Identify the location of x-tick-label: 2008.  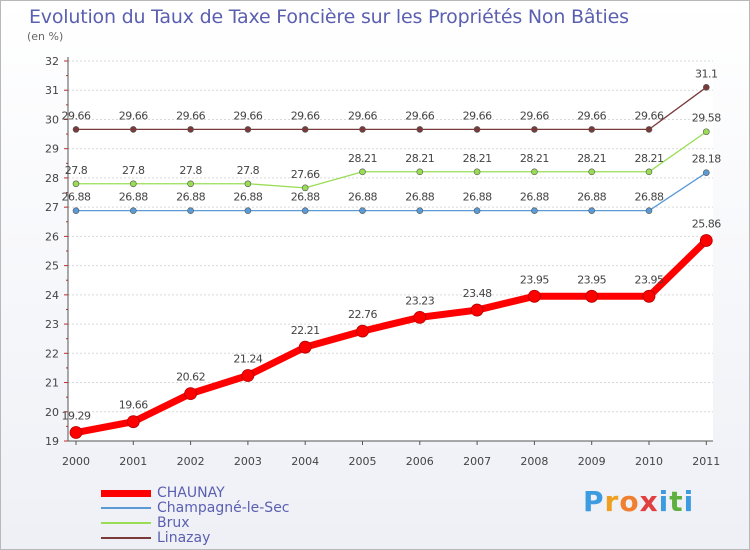
(534, 461).